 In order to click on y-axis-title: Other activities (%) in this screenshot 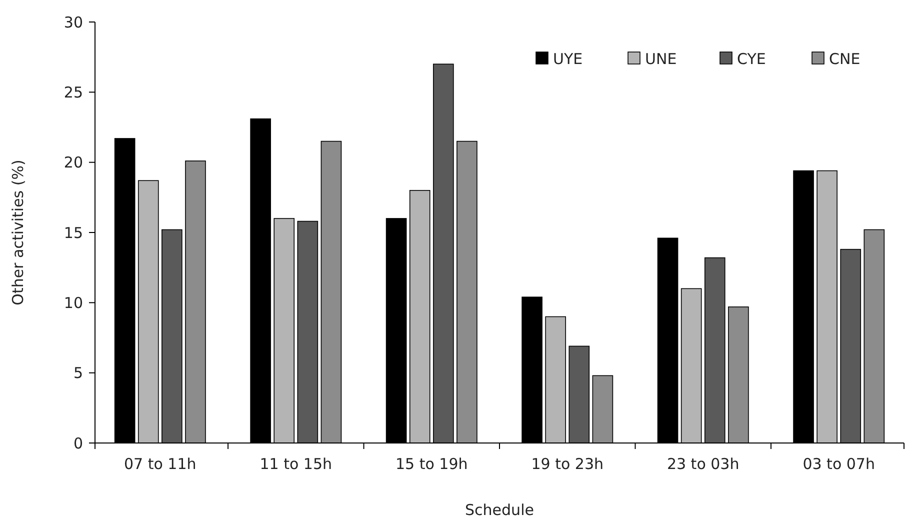, I will do `click(18, 233)`.